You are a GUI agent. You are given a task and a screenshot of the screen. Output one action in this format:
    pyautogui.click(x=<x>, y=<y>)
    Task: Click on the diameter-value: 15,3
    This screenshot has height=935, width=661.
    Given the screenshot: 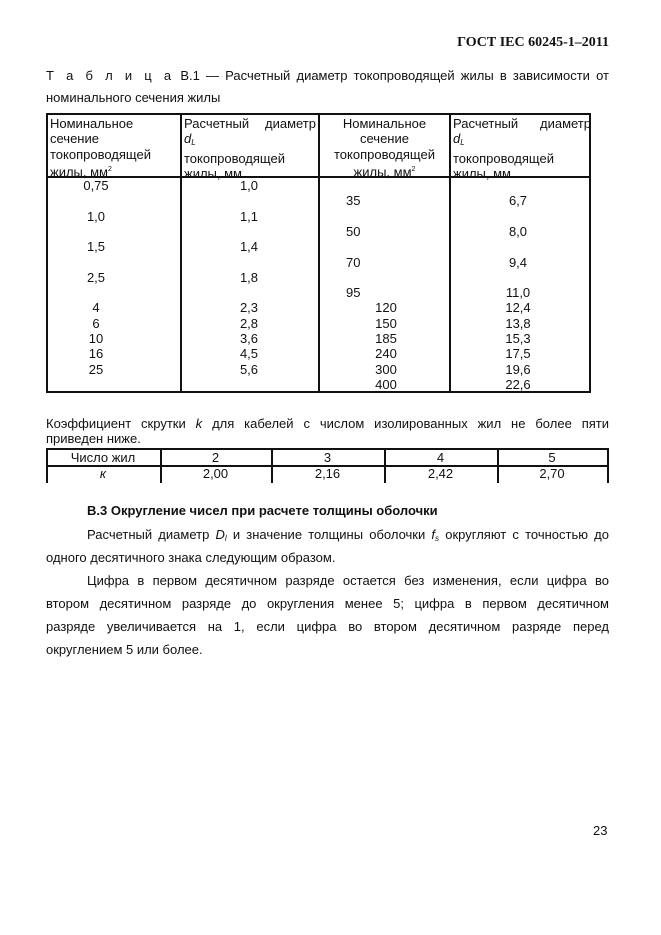 What is the action you would take?
    pyautogui.click(x=518, y=338)
    